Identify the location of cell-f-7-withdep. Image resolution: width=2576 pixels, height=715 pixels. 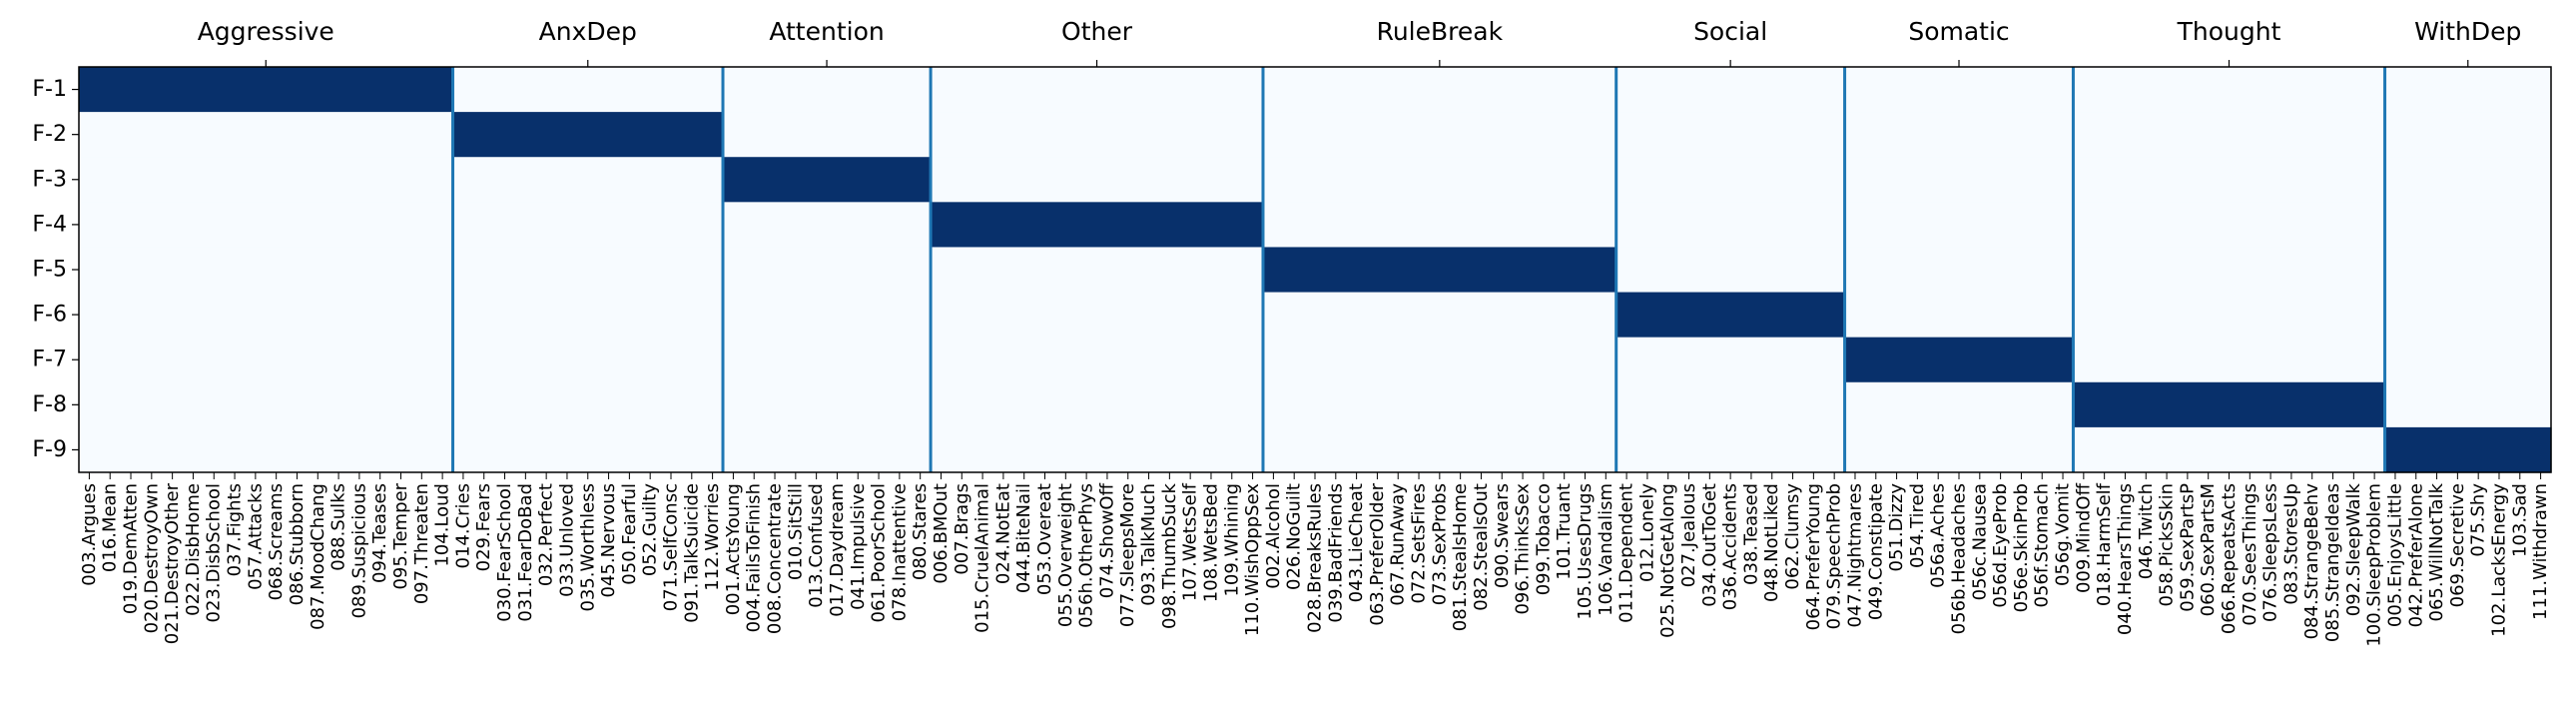
(2468, 360).